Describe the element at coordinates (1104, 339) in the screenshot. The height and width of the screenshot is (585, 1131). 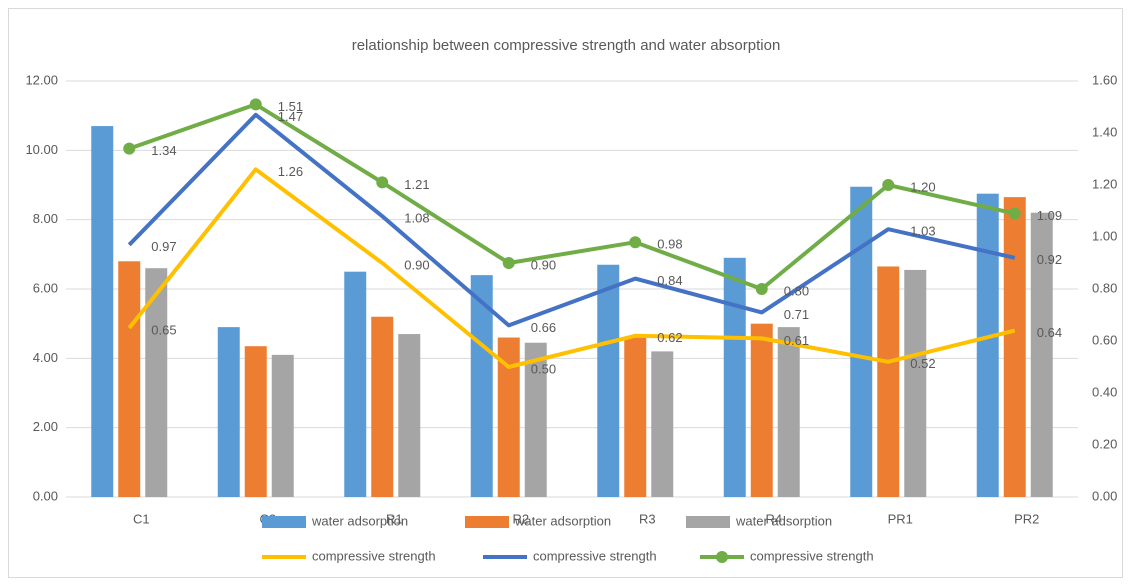
I see `y2-tick-label: 0.60` at that location.